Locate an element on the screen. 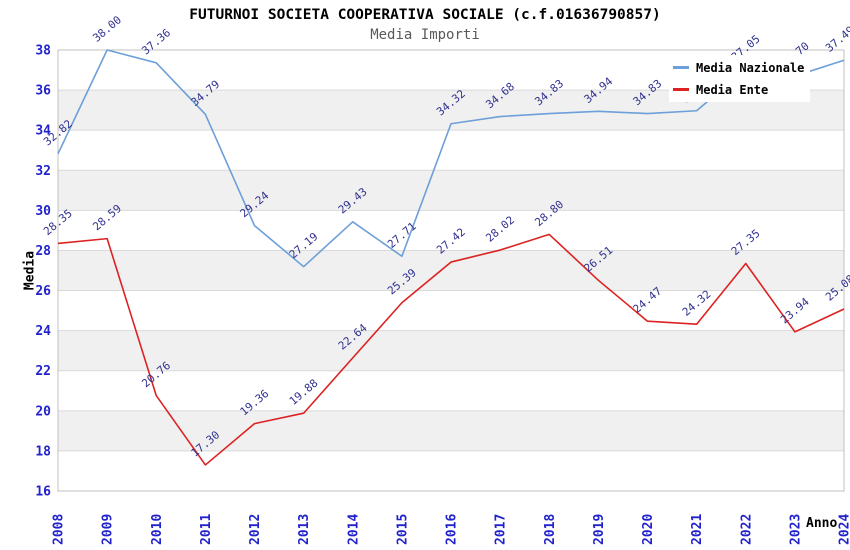 The width and height of the screenshot is (850, 550). svg-text: 37.49 is located at coordinates (836, 39).